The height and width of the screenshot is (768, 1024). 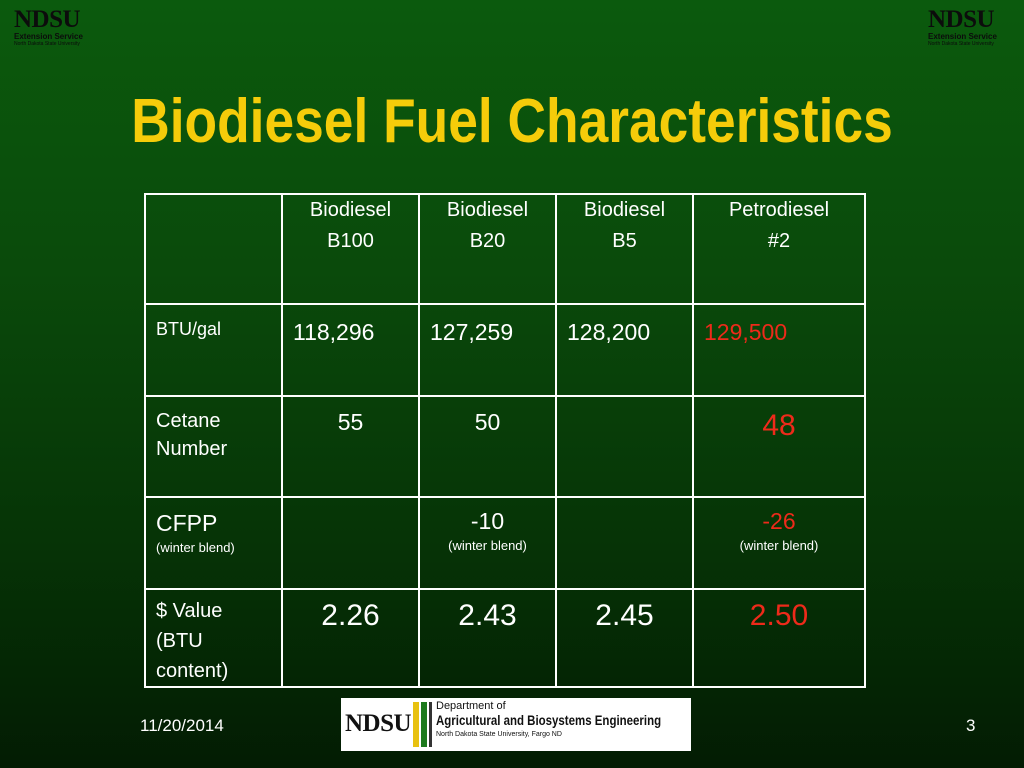 I want to click on header-line: B100, so click(x=350, y=241).